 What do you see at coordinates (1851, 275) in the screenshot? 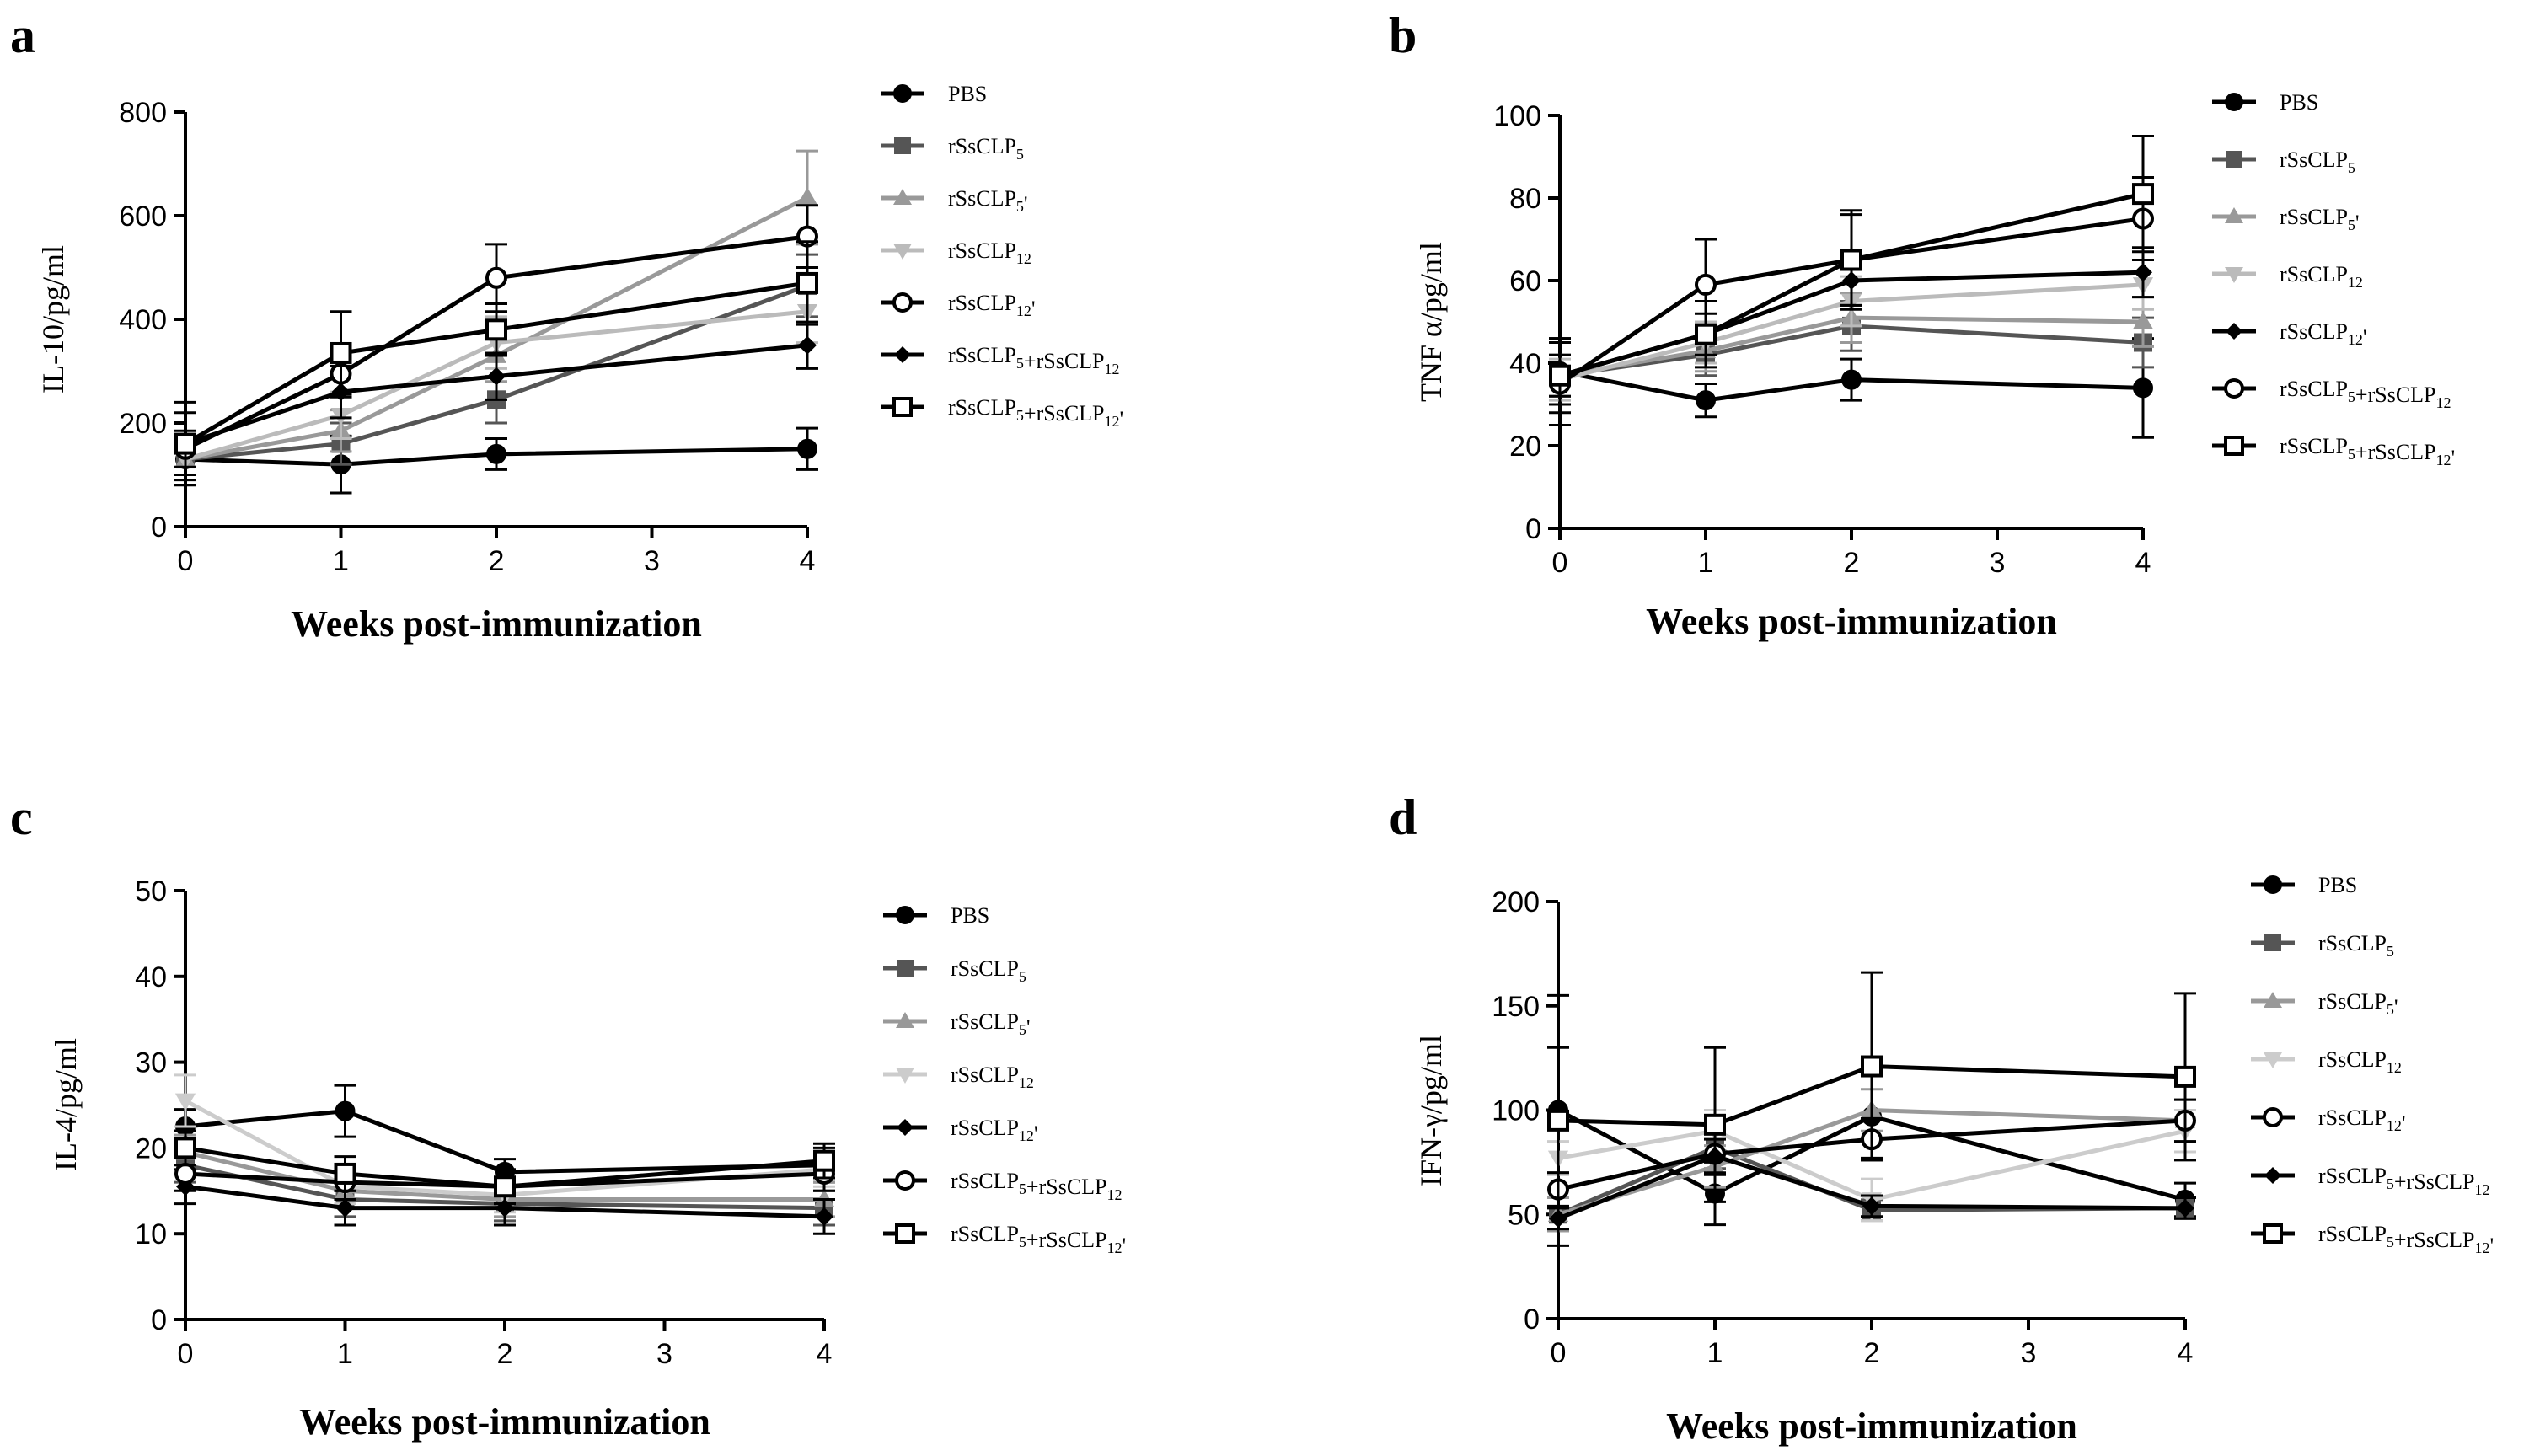
I see `series-rssclp5-rssclp12` at bounding box center [1851, 275].